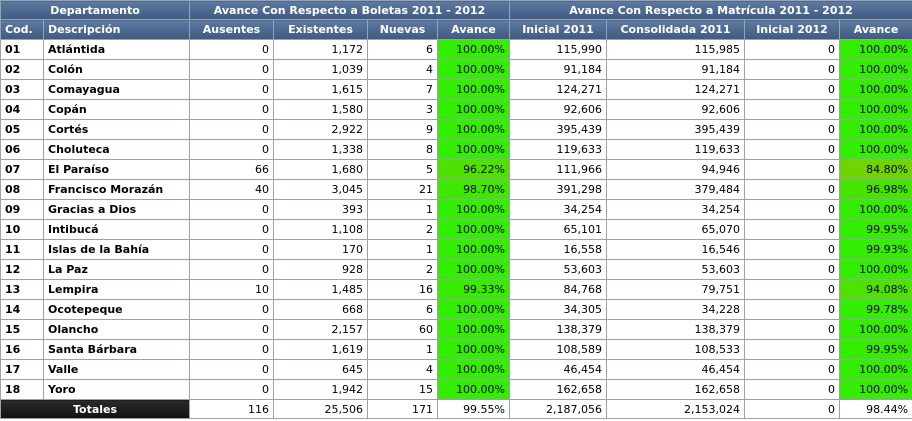  I want to click on cell-descripcion: Yoro, so click(116, 389).